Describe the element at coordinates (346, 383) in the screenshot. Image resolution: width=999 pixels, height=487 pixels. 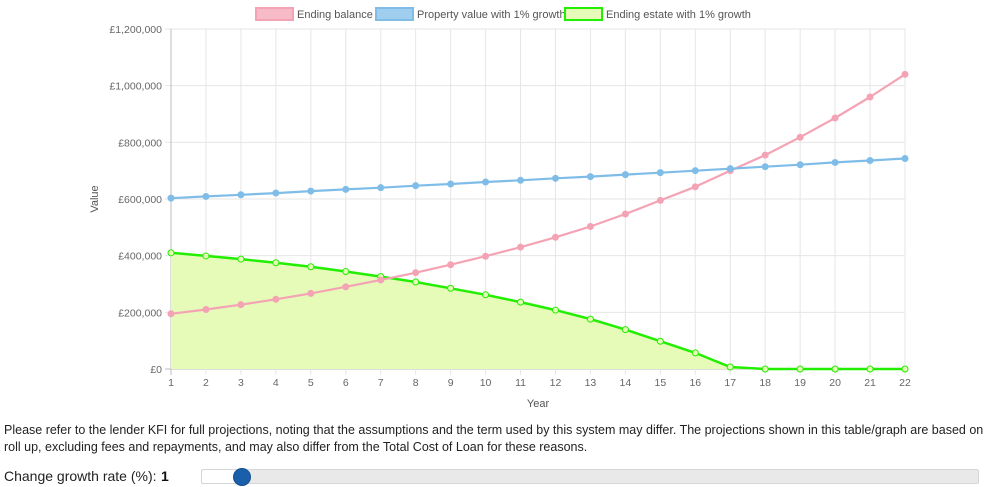
I see `x-tick-label: 6` at that location.